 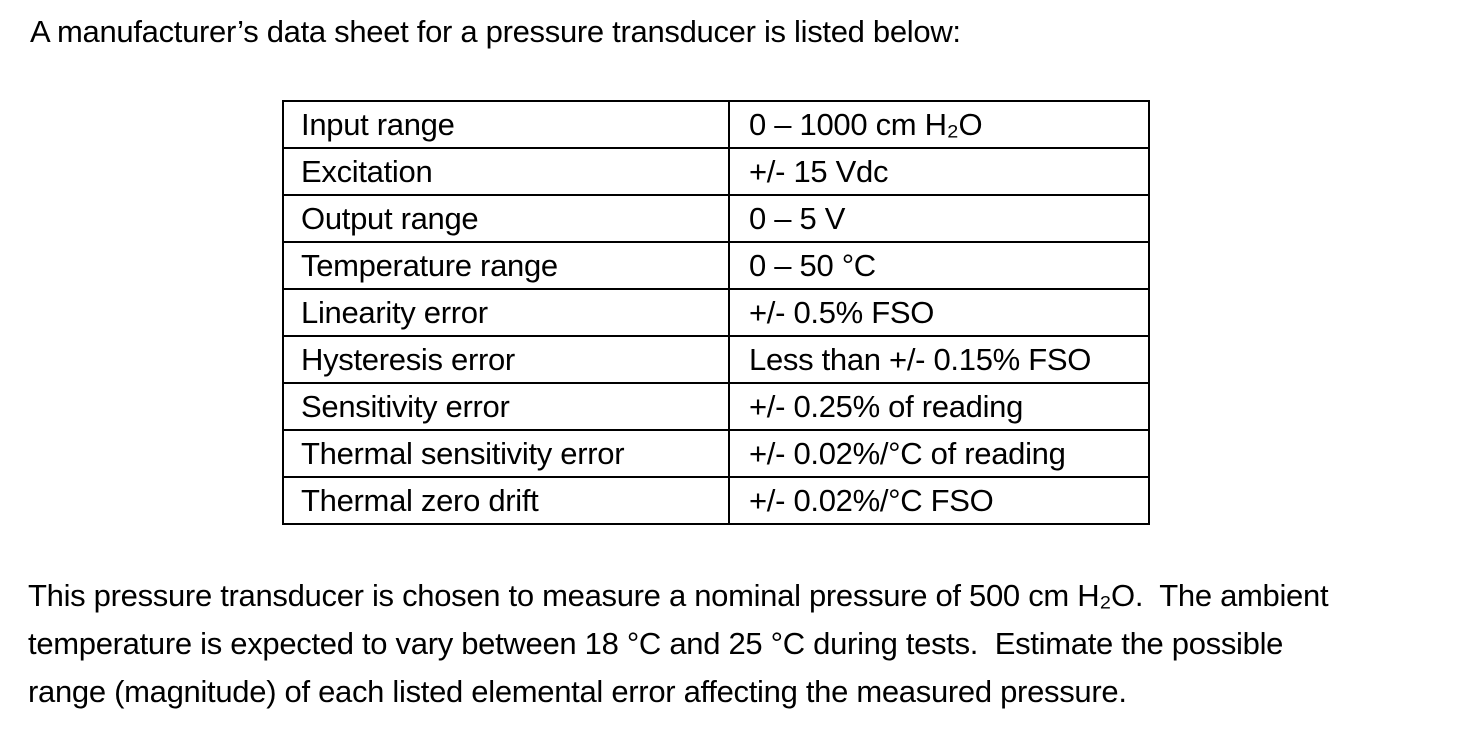 What do you see at coordinates (939, 171) in the screenshot?
I see `spec-value-excitation: +/- 15 Vdc` at bounding box center [939, 171].